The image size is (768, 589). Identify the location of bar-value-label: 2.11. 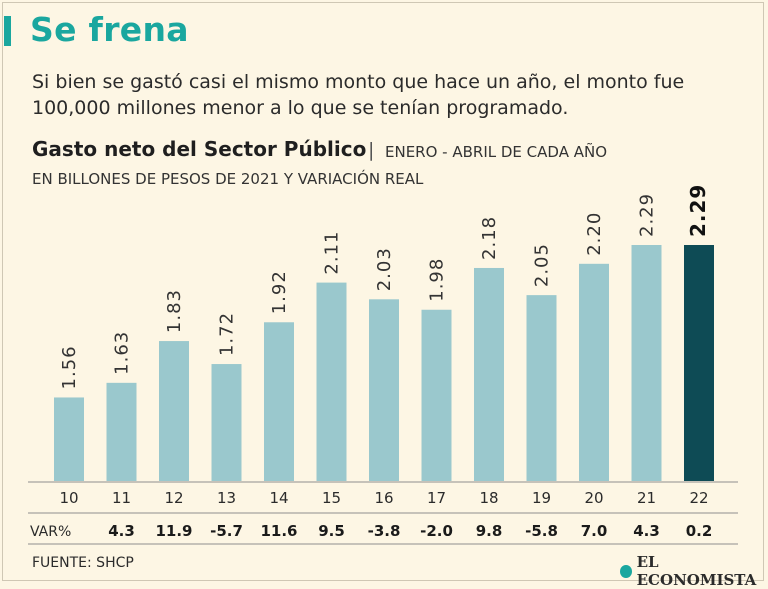
(332, 253).